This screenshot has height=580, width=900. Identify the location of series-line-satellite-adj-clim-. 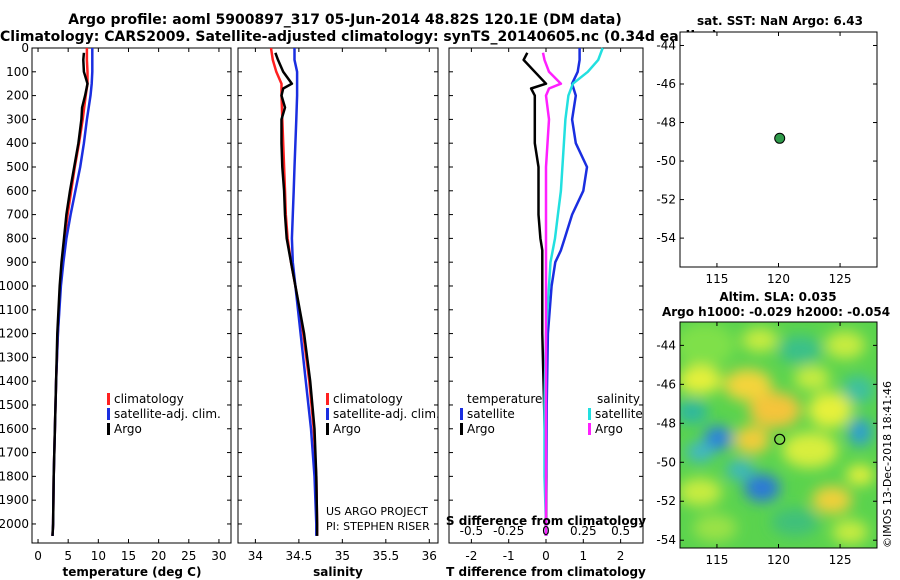
(304, 292).